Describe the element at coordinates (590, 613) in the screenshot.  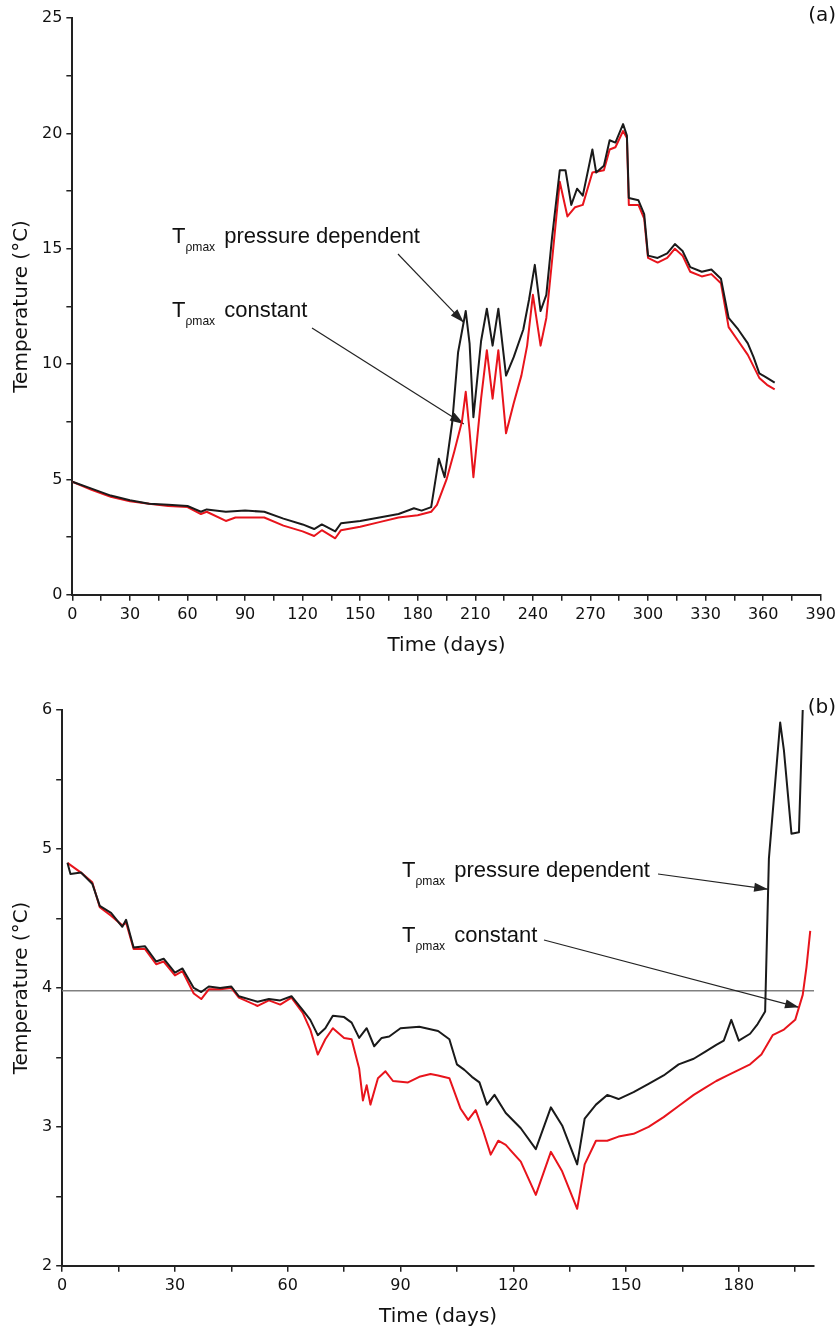
I see `x-tick-label: 270` at that location.